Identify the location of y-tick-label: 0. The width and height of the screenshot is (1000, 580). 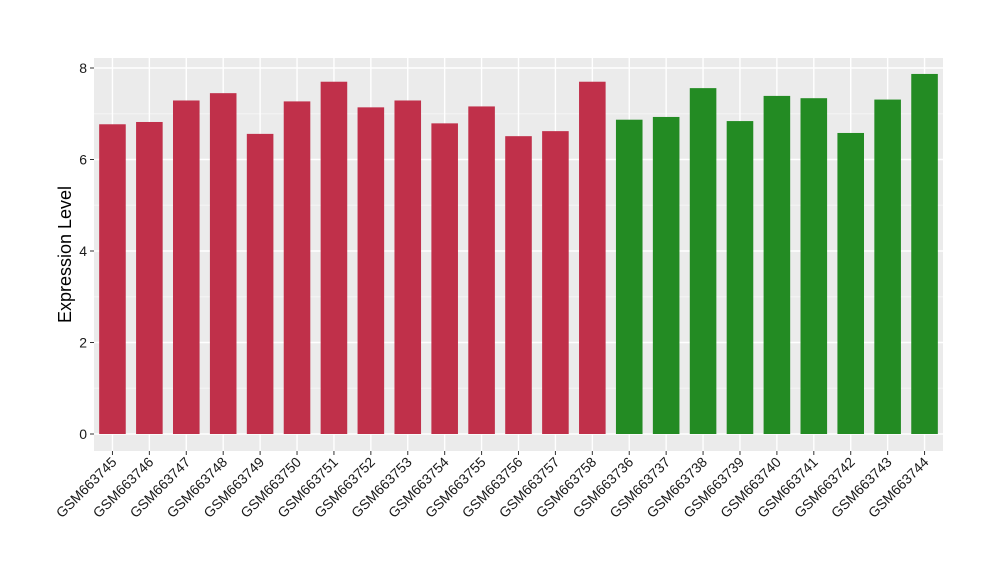
(83, 434).